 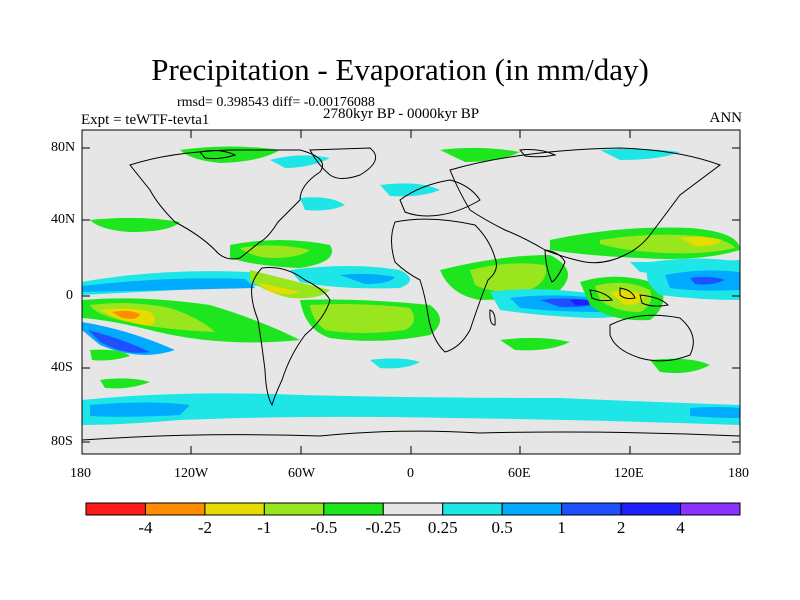 What do you see at coordinates (726, 118) in the screenshot?
I see `season-label: ANN` at bounding box center [726, 118].